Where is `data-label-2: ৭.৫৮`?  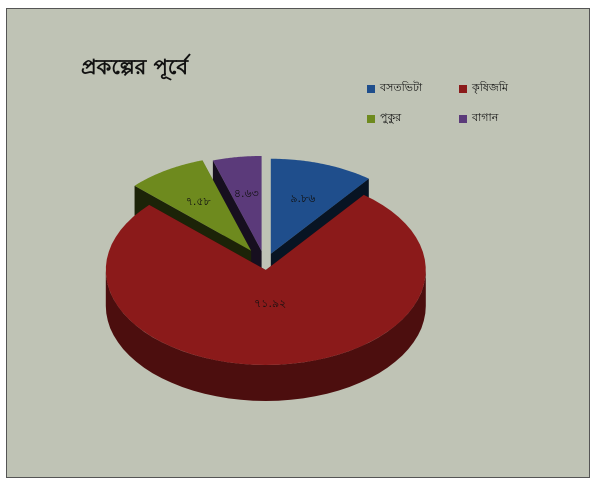
data-label-2: ৭.৫৮ is located at coordinates (198, 201).